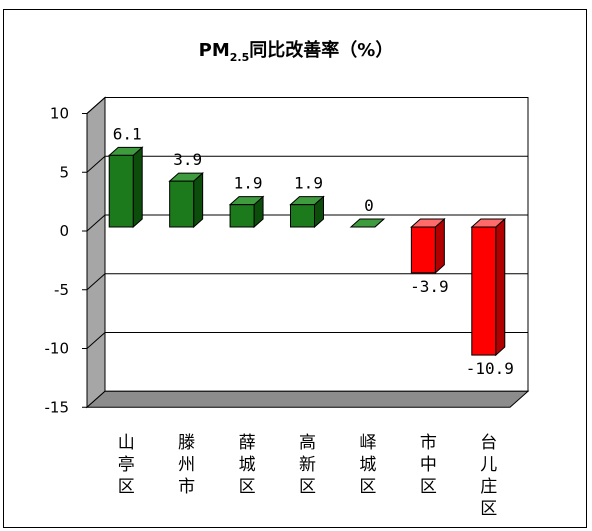 This screenshot has height=531, width=592. Describe the element at coordinates (490, 368) in the screenshot. I see `data-label: -10.9` at that location.